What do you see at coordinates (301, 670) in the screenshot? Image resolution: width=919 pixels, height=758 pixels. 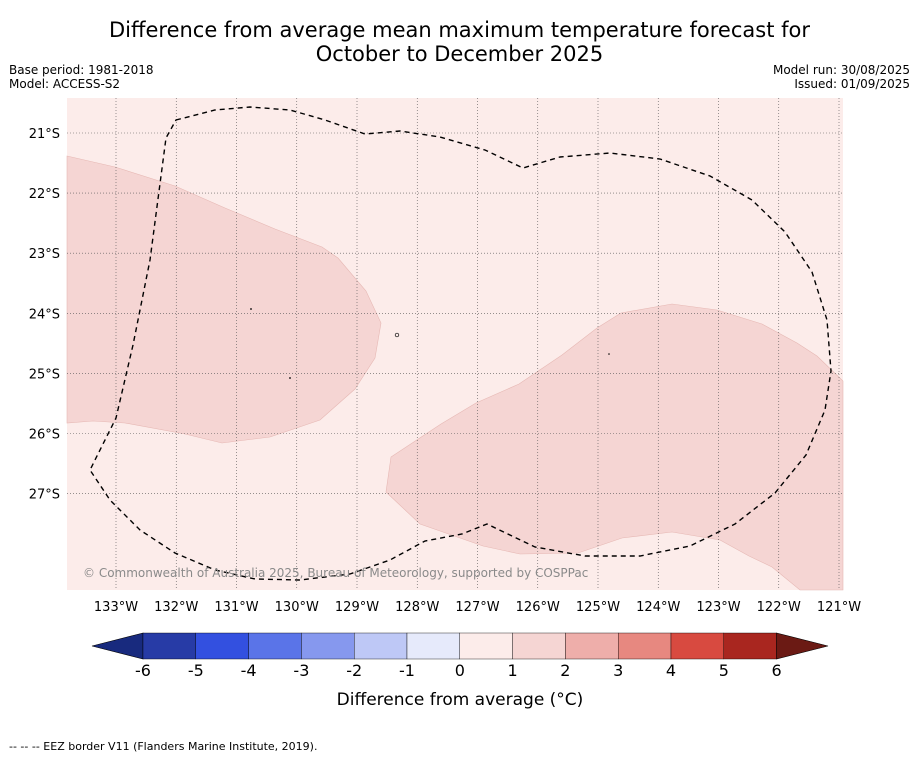 I see `colorbar-tick-label: -3` at bounding box center [301, 670].